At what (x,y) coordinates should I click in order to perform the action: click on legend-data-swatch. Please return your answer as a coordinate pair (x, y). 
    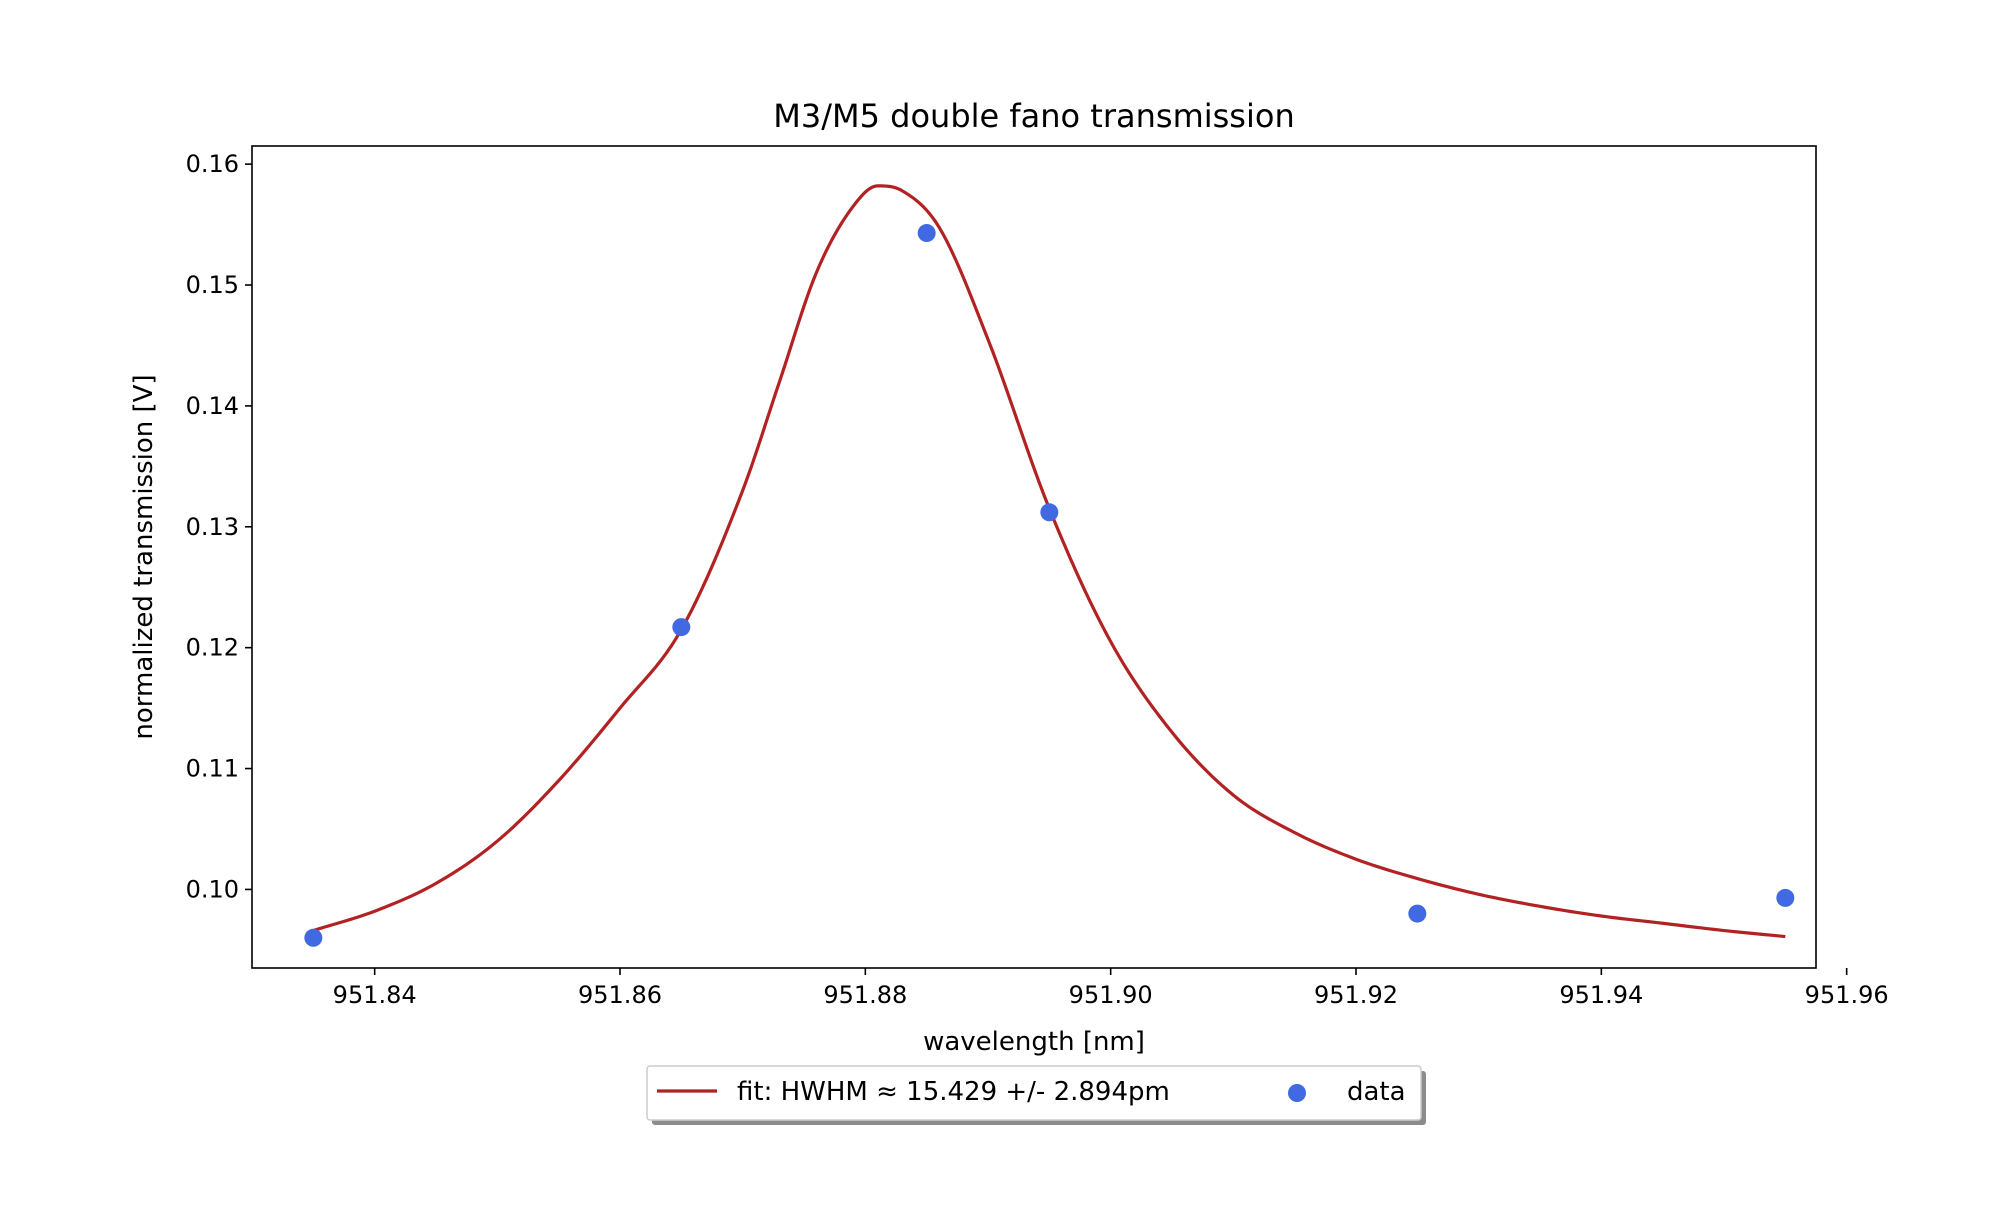
    Looking at the image, I should click on (1297, 1093).